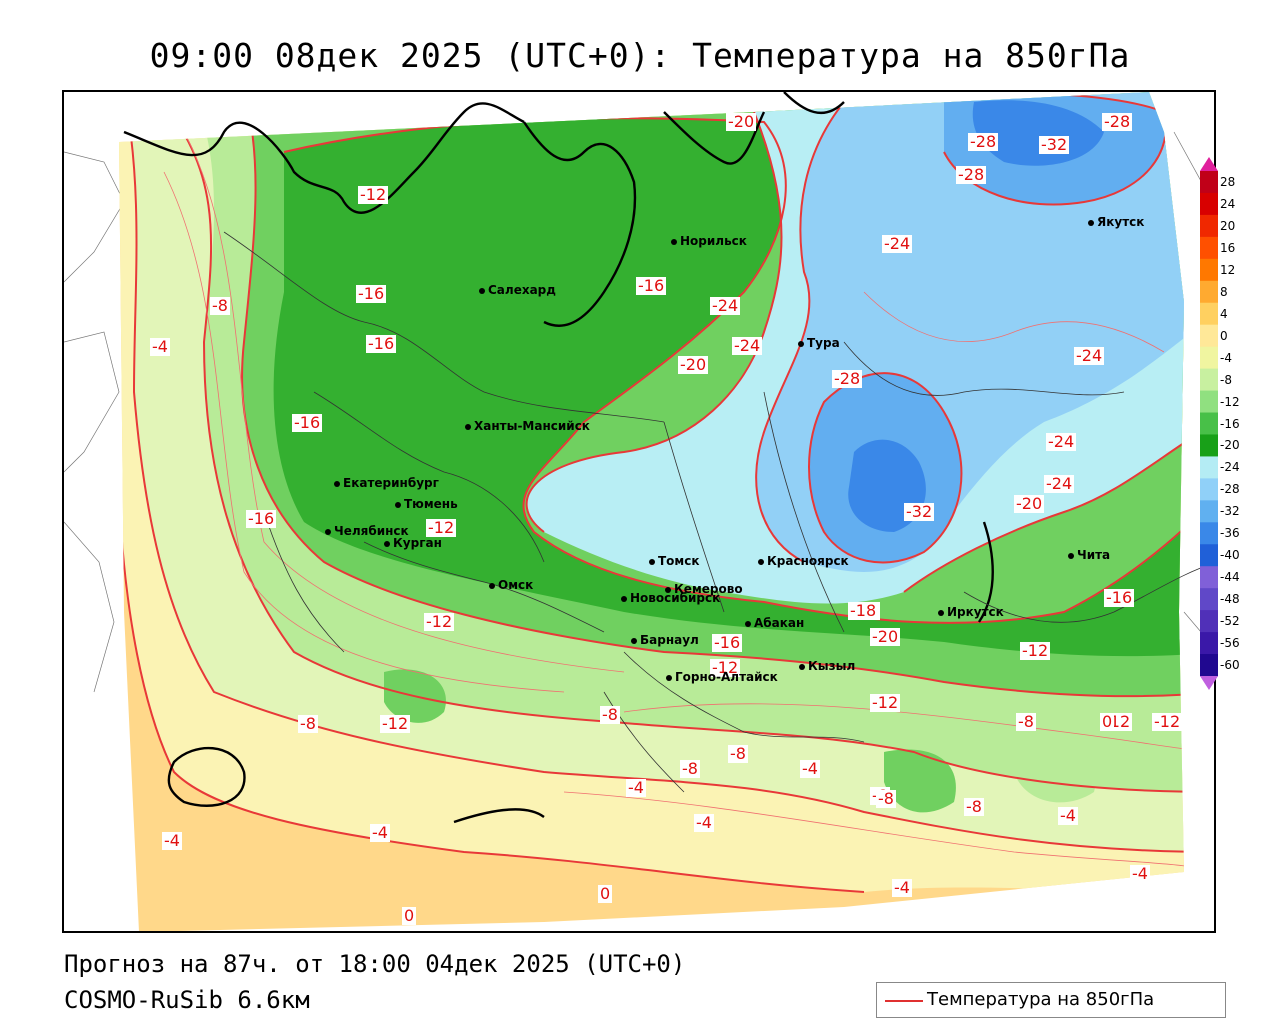  I want to click on city-marker: Новосибирск, so click(670, 598).